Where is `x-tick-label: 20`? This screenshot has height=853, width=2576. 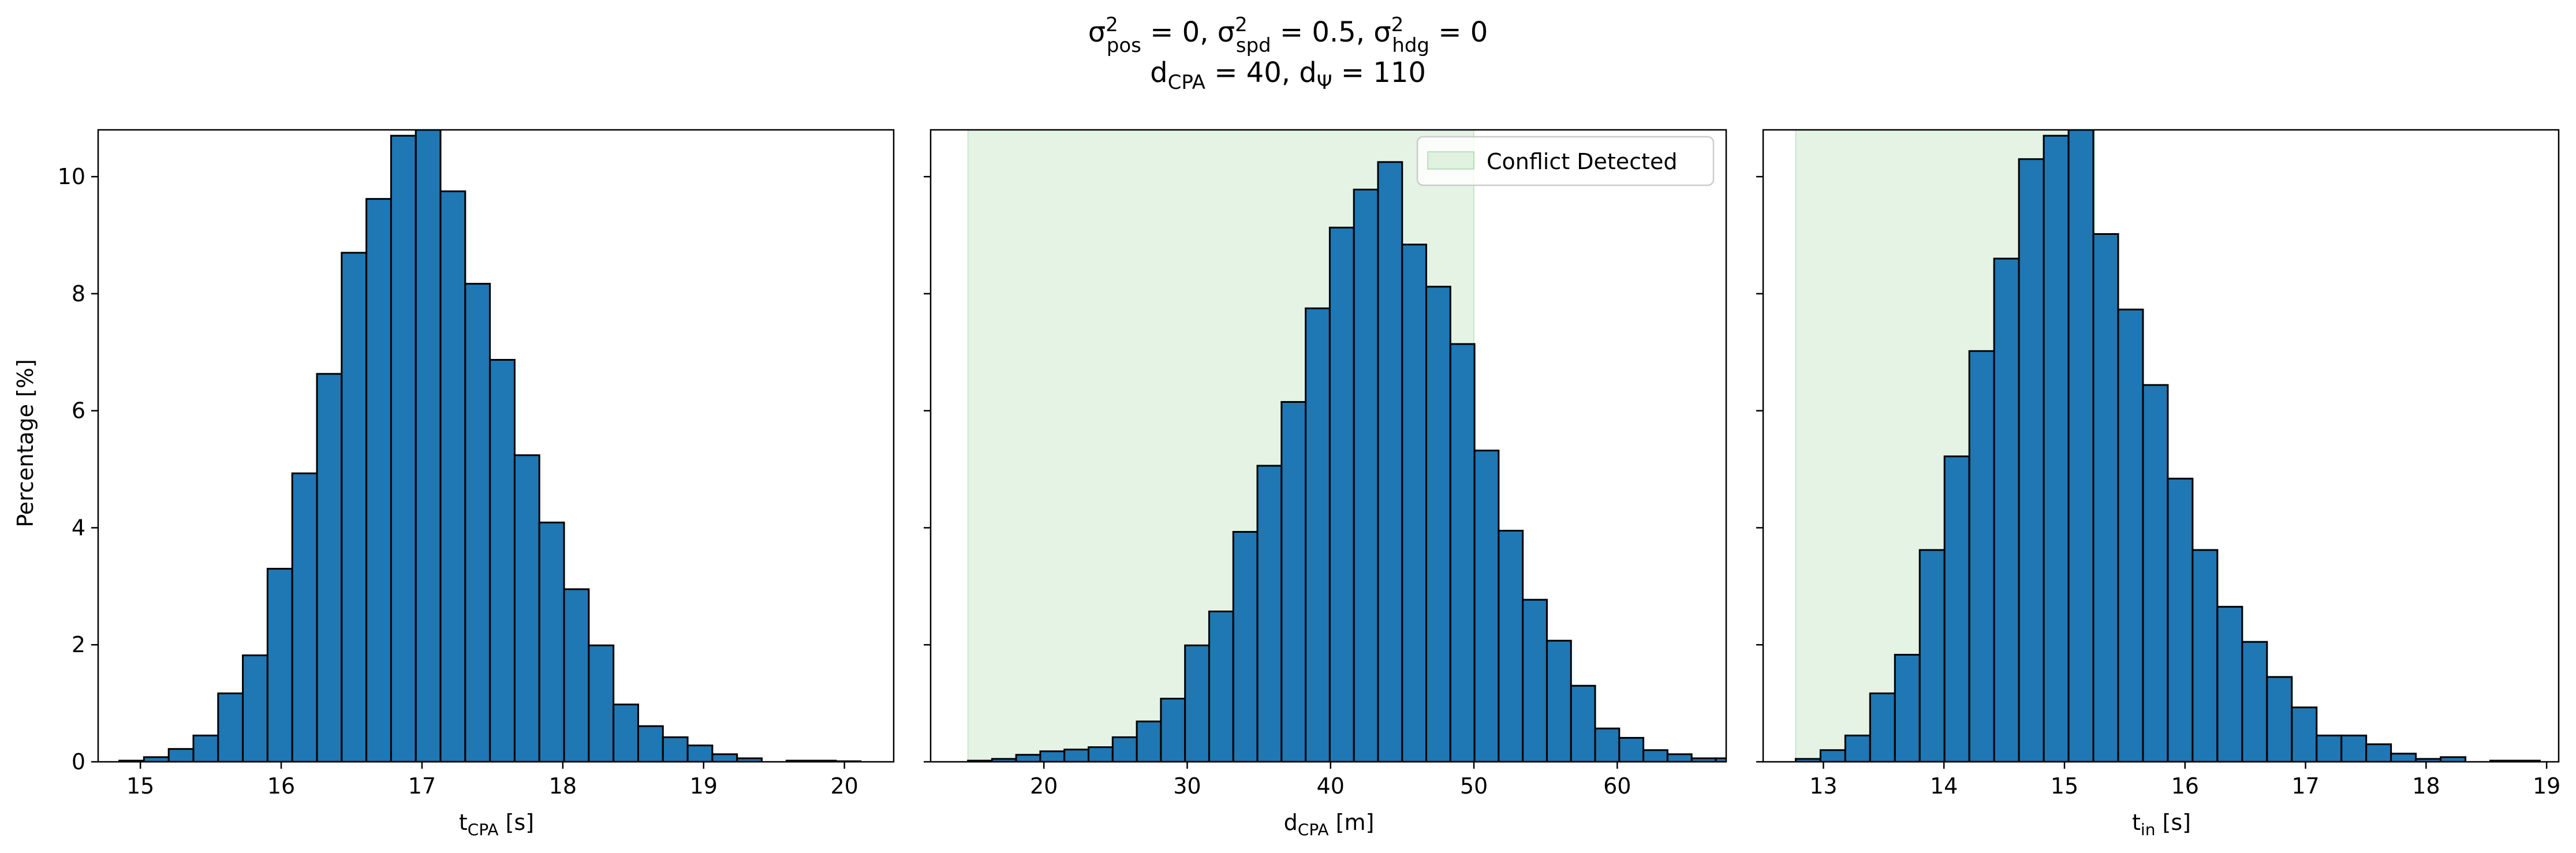 x-tick-label: 20 is located at coordinates (1044, 786).